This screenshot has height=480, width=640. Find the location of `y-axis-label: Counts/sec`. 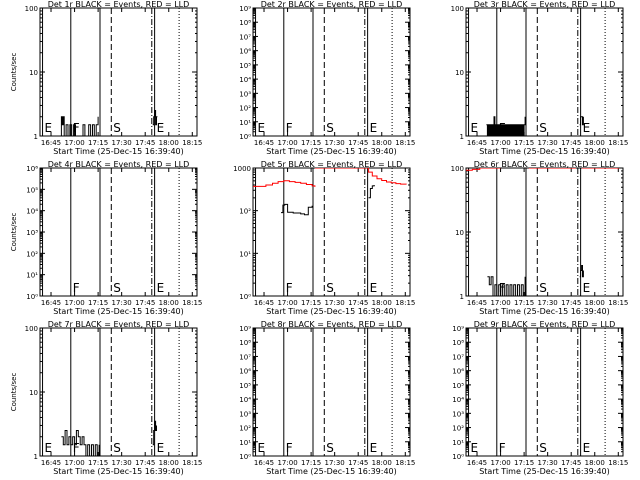

y-axis-label: Counts/sec is located at coordinates (14, 232).